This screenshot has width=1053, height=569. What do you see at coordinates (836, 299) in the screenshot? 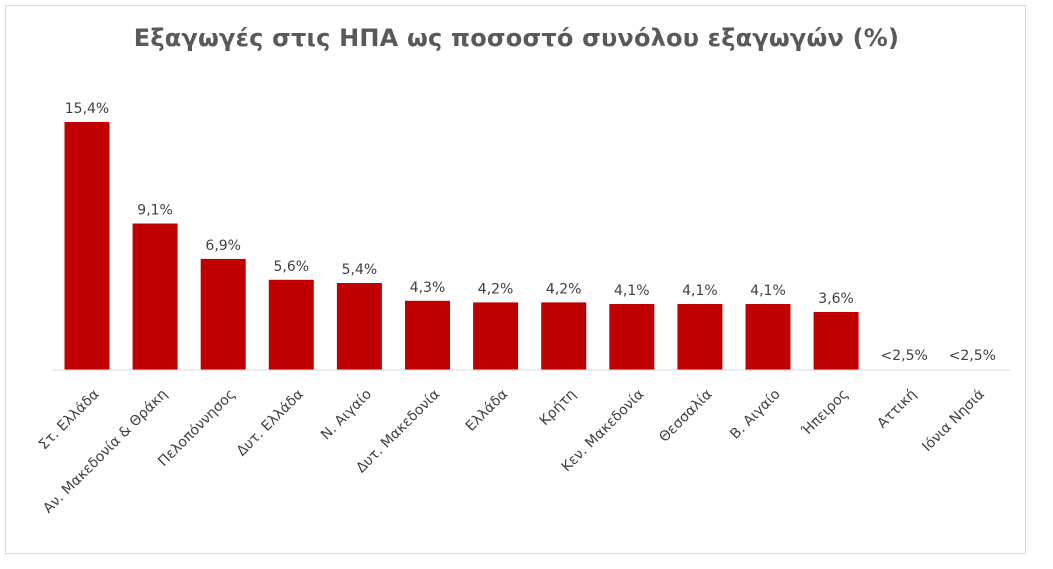
I see `data-label: 3,6%` at bounding box center [836, 299].